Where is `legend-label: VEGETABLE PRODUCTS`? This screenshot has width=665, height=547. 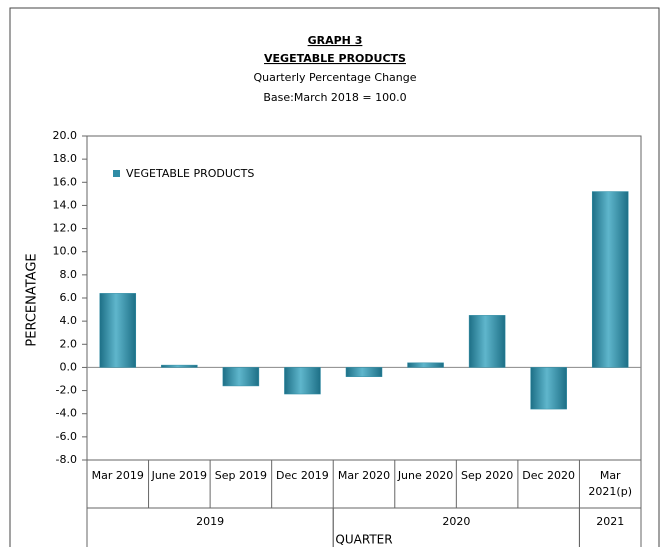 legend-label: VEGETABLE PRODUCTS is located at coordinates (190, 173).